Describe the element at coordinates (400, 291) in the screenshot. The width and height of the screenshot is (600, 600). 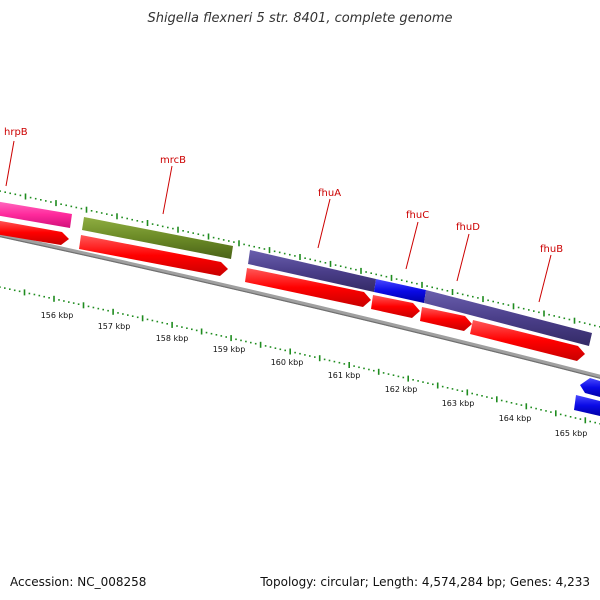
I see `gene-fhuC` at that location.